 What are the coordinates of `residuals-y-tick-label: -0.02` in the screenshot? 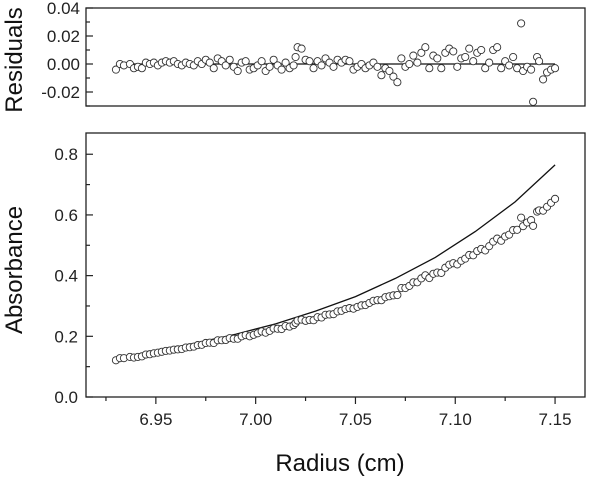 It's located at (60, 92).